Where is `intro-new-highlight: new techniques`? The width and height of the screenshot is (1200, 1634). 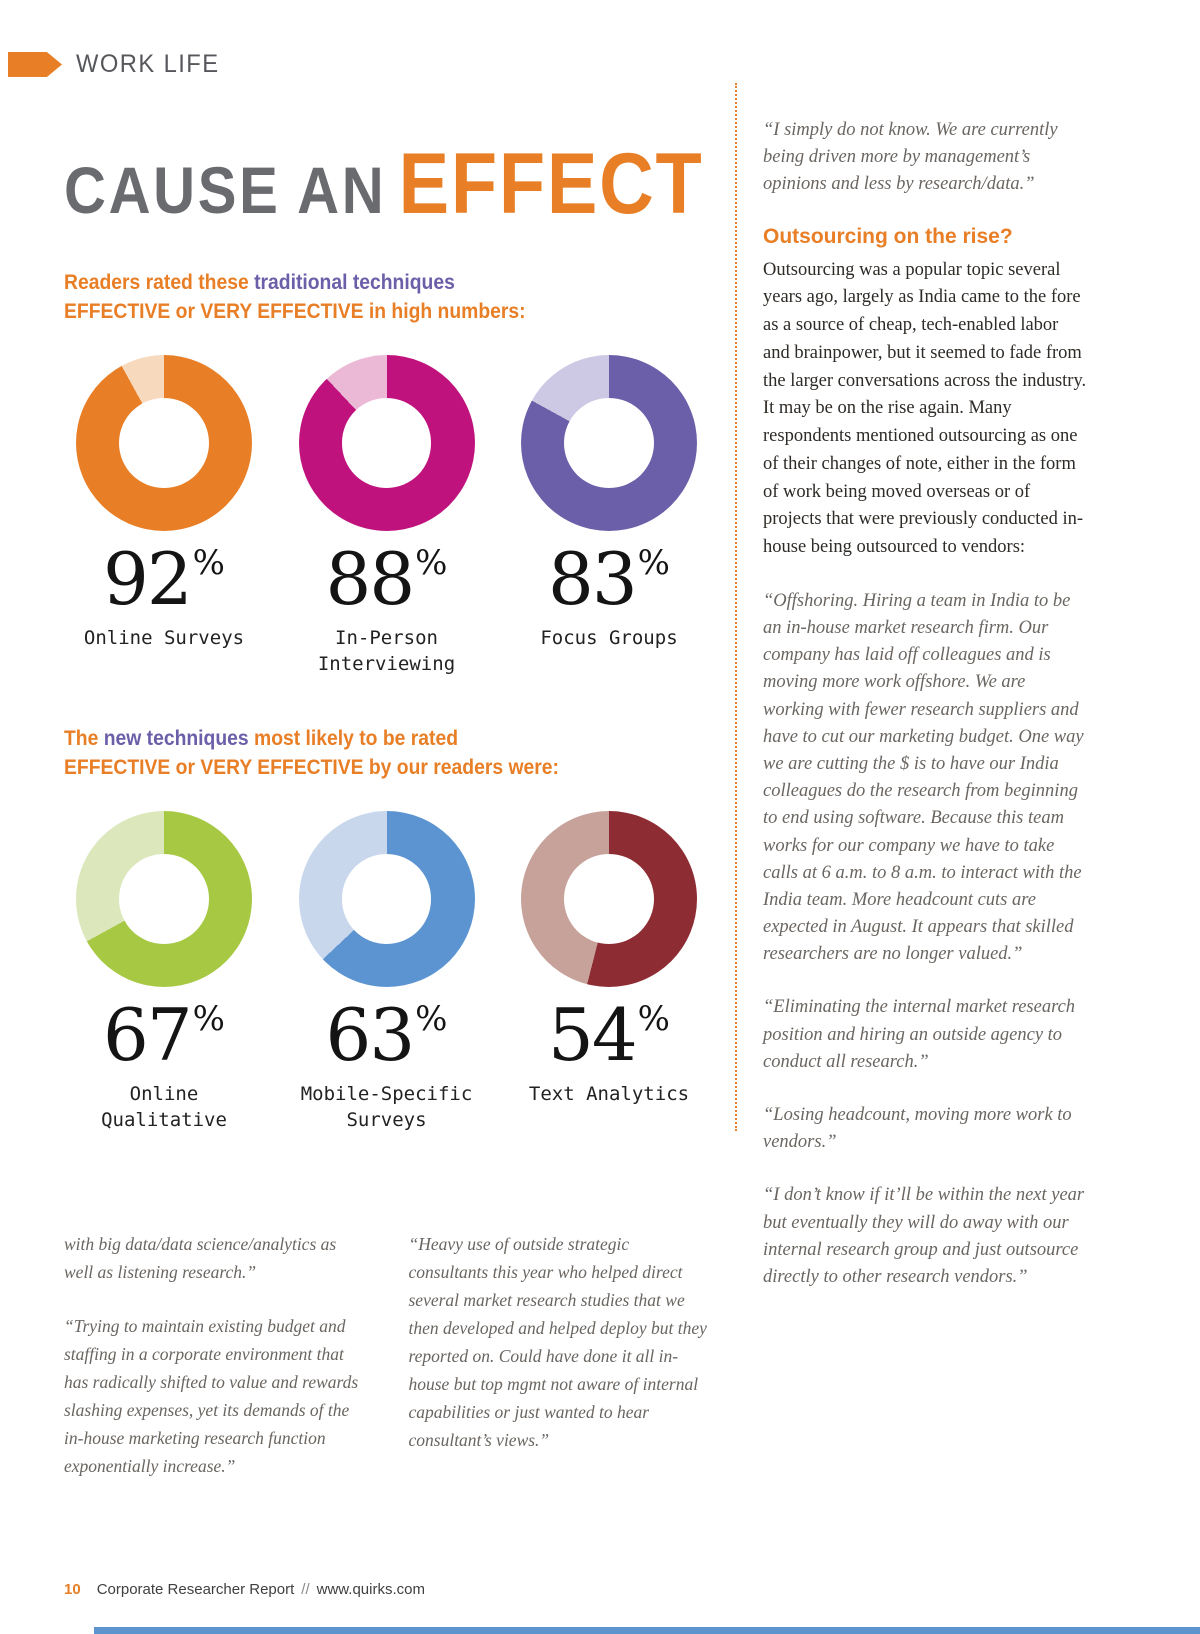 intro-new-highlight: new techniques is located at coordinates (176, 738).